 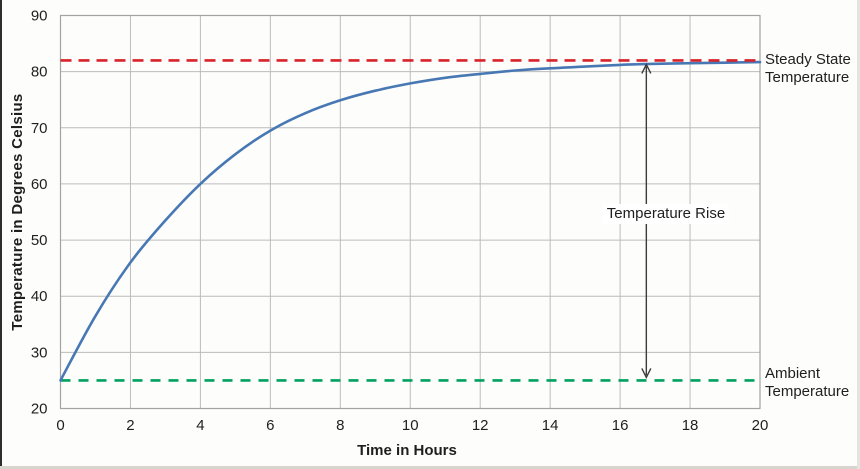 I want to click on arrow-head-up-icon, so click(x=646, y=68).